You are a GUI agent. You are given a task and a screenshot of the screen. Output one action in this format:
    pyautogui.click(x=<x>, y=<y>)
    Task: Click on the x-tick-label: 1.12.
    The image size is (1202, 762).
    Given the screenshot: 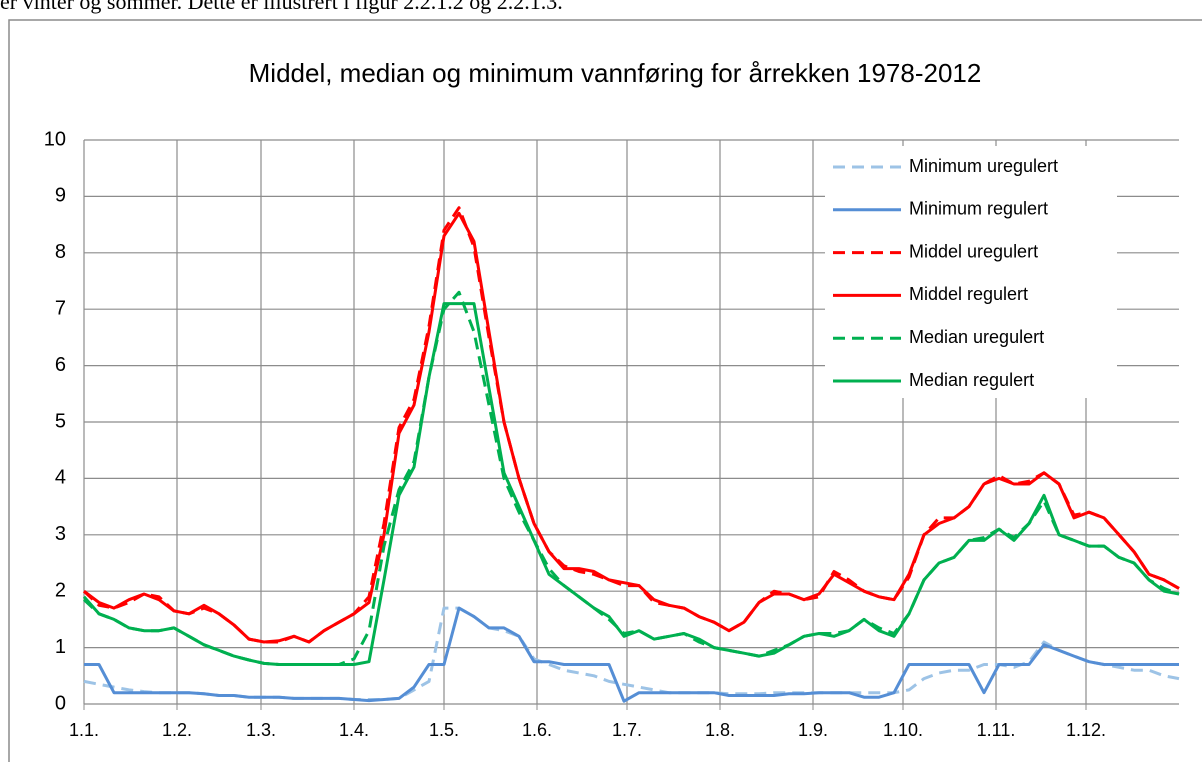 What is the action you would take?
    pyautogui.click(x=1086, y=730)
    